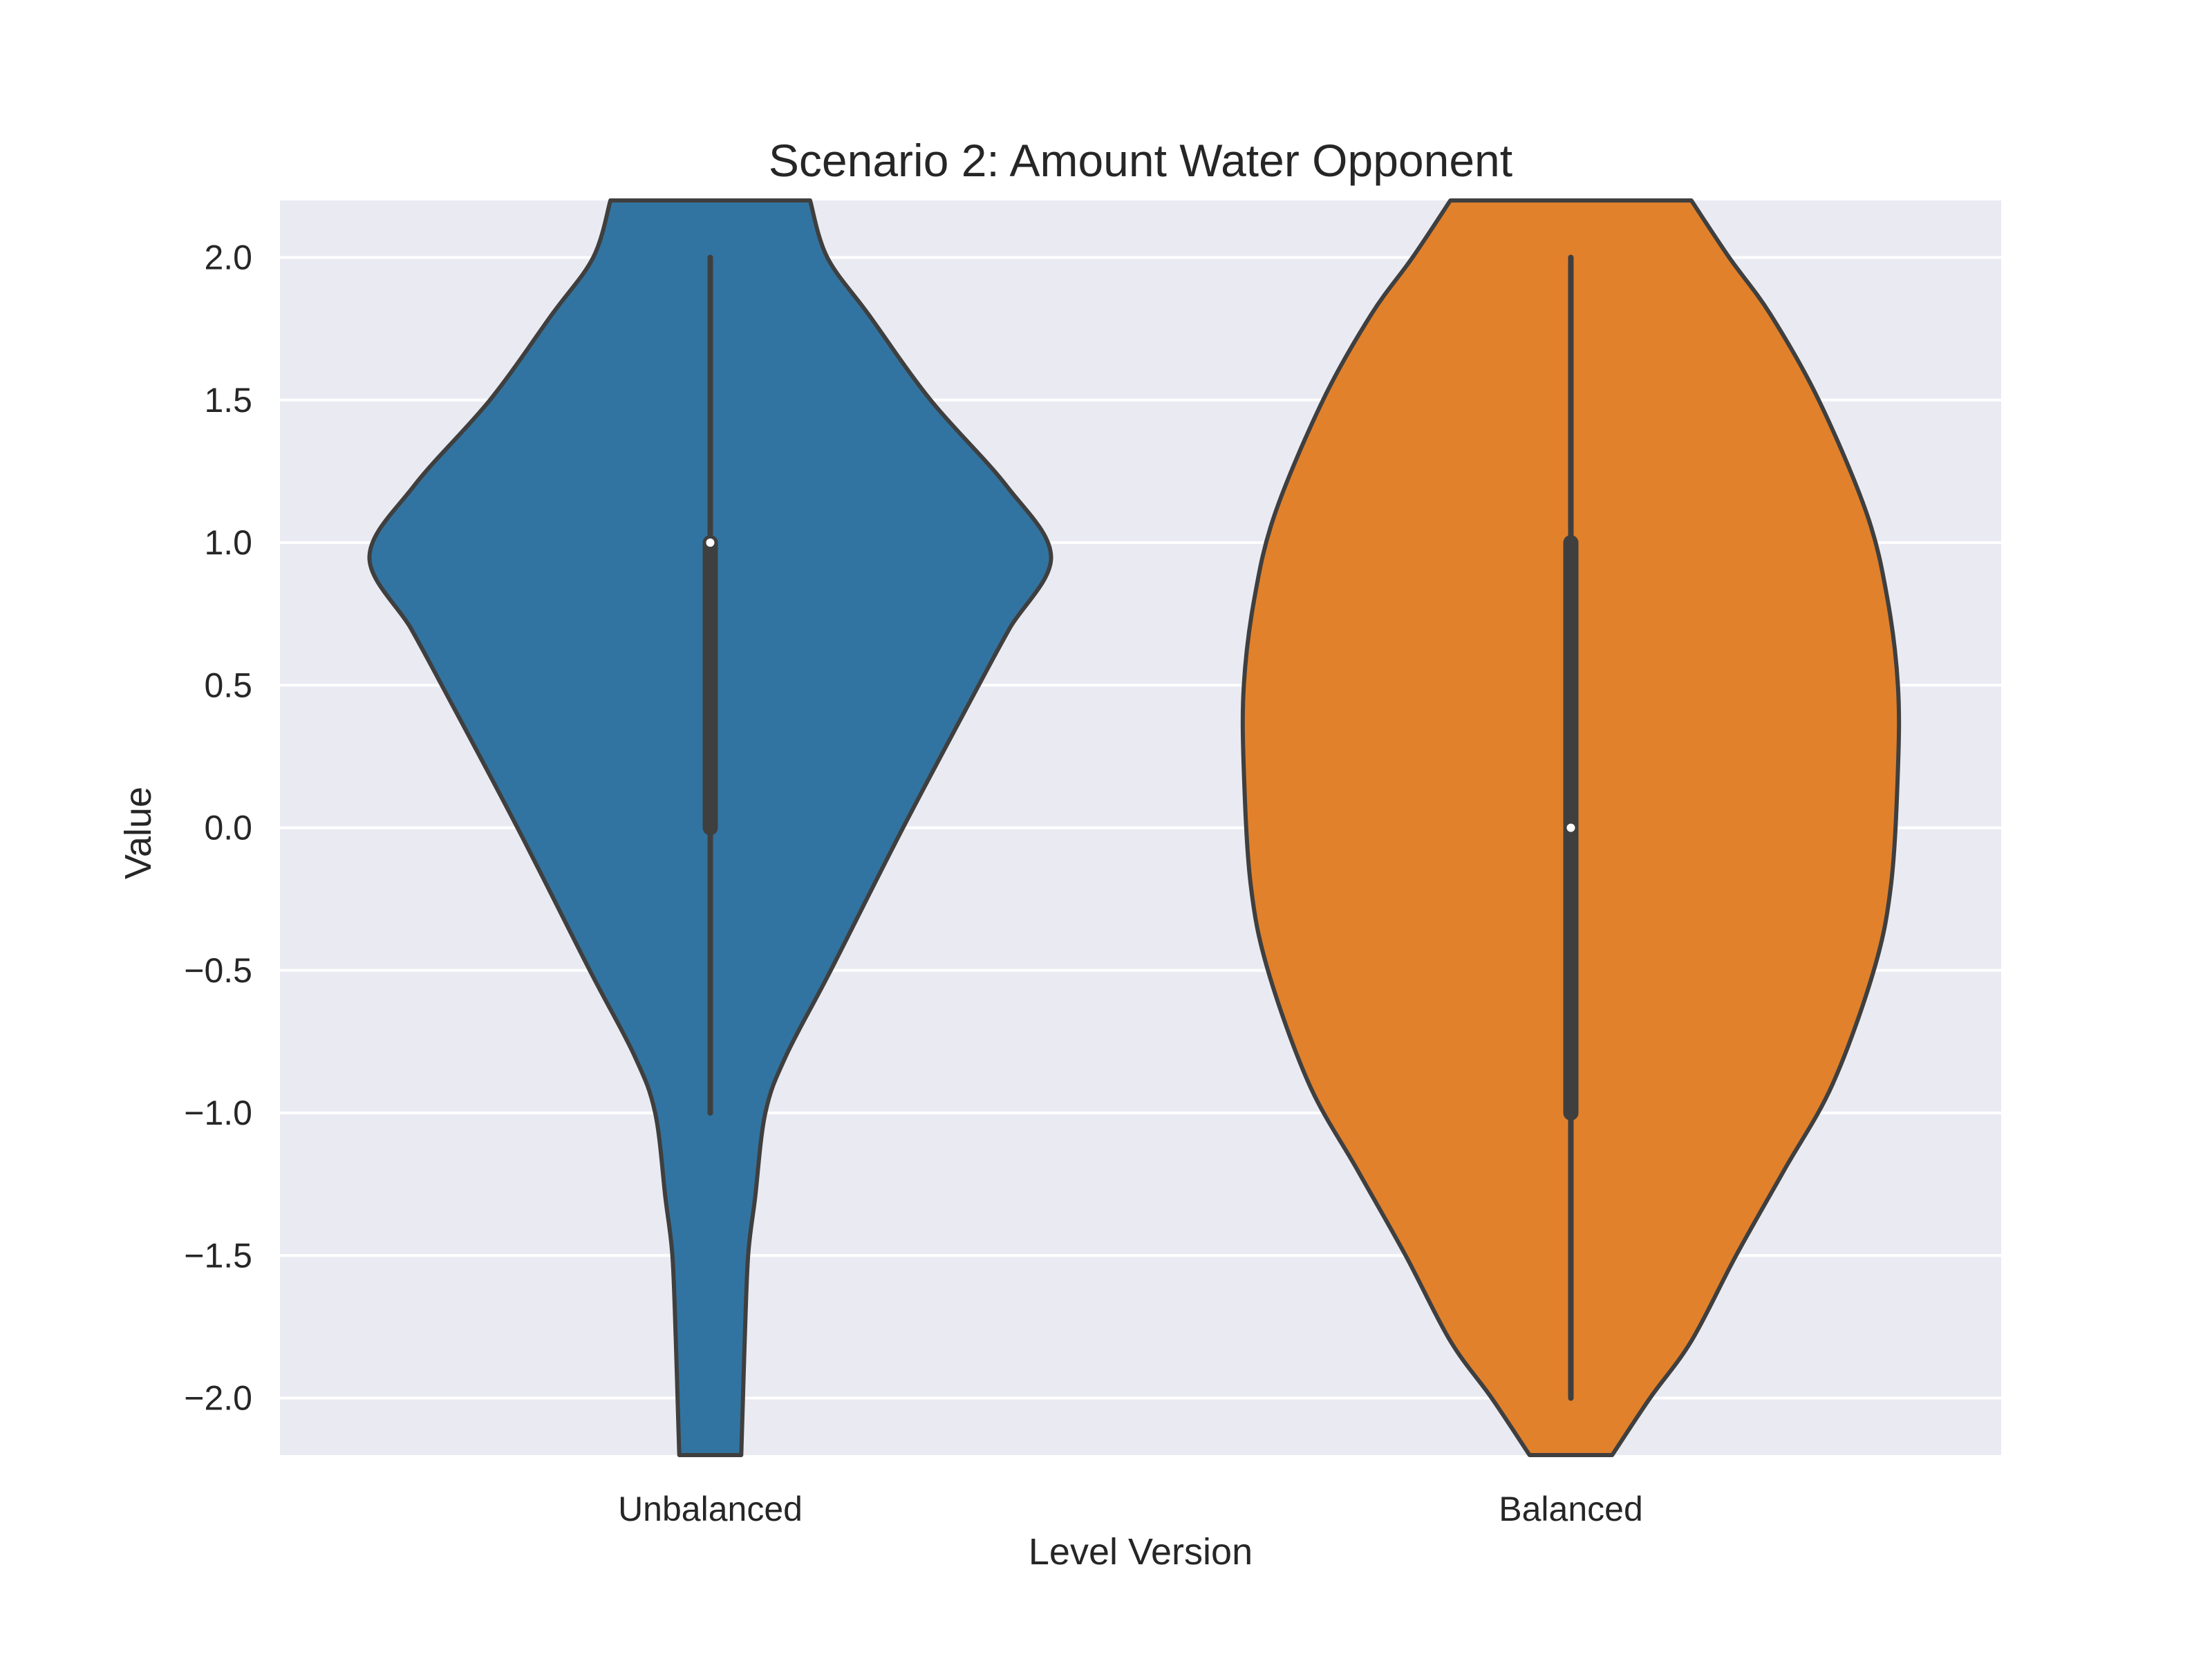  What do you see at coordinates (228, 257) in the screenshot?
I see `y-tick-label: 2.0` at bounding box center [228, 257].